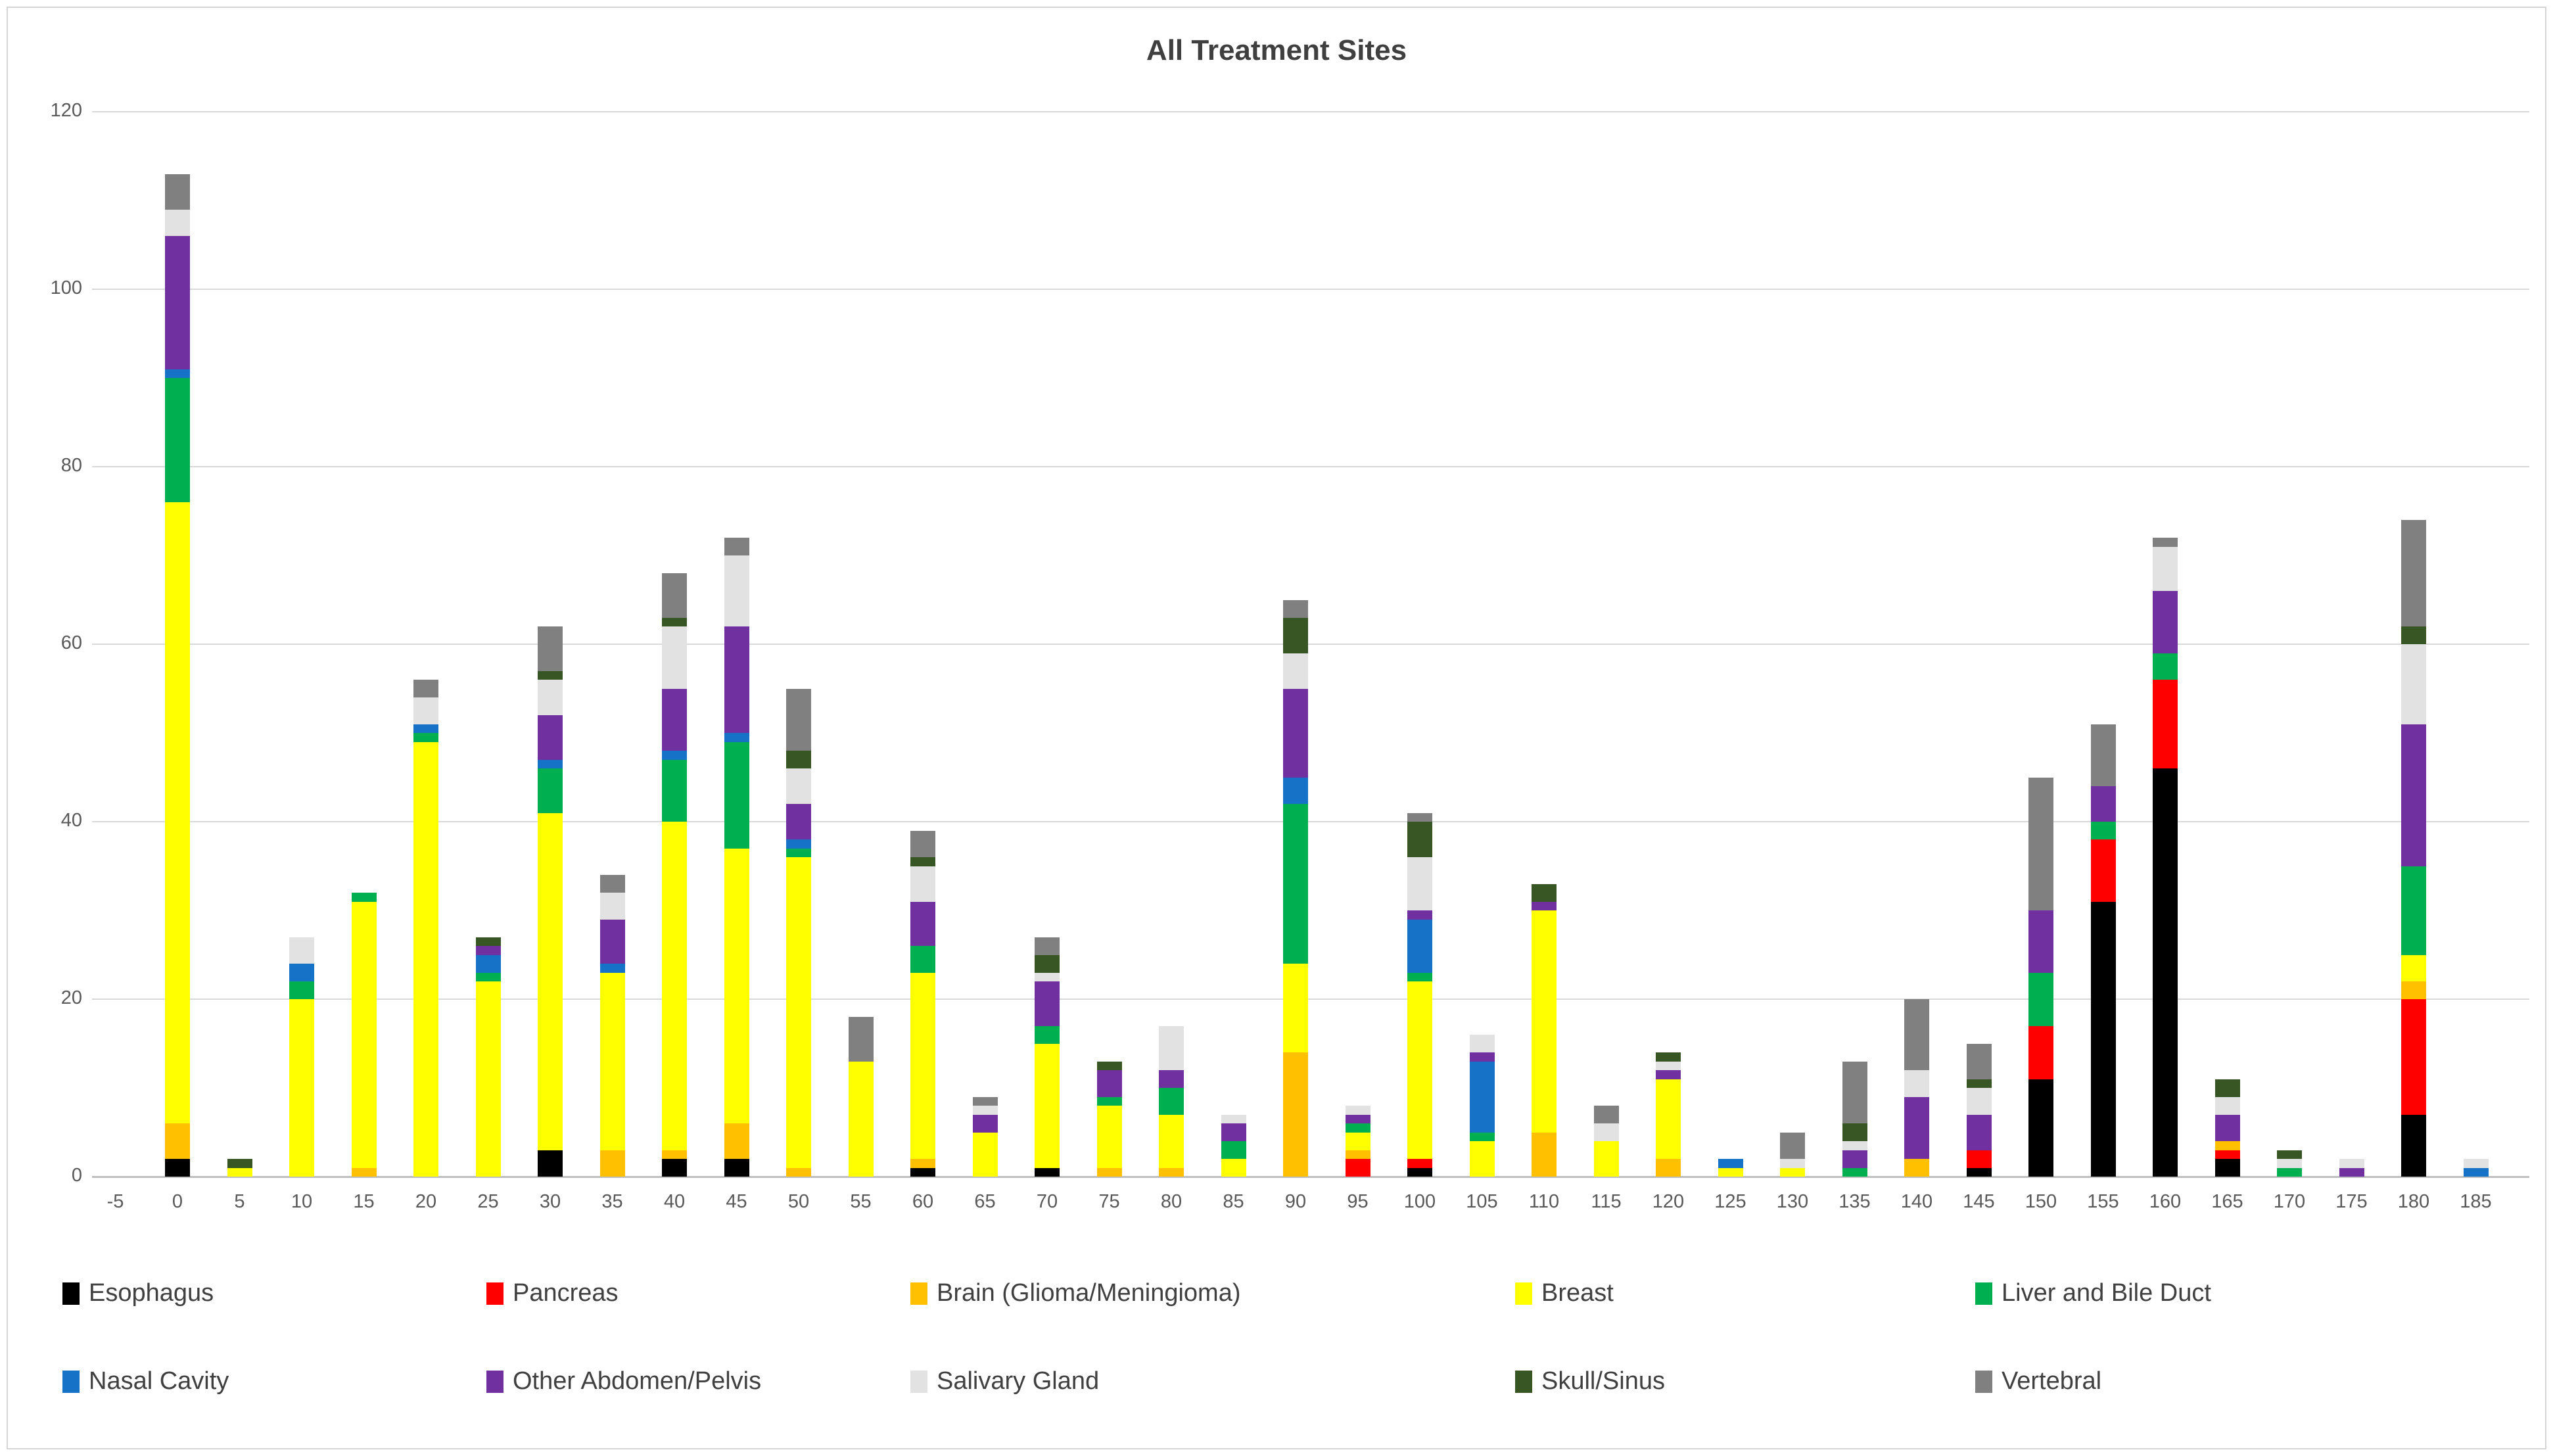 The height and width of the screenshot is (1456, 2553). What do you see at coordinates (138, 1293) in the screenshot?
I see `legend-item-esophagus: Esophagus` at bounding box center [138, 1293].